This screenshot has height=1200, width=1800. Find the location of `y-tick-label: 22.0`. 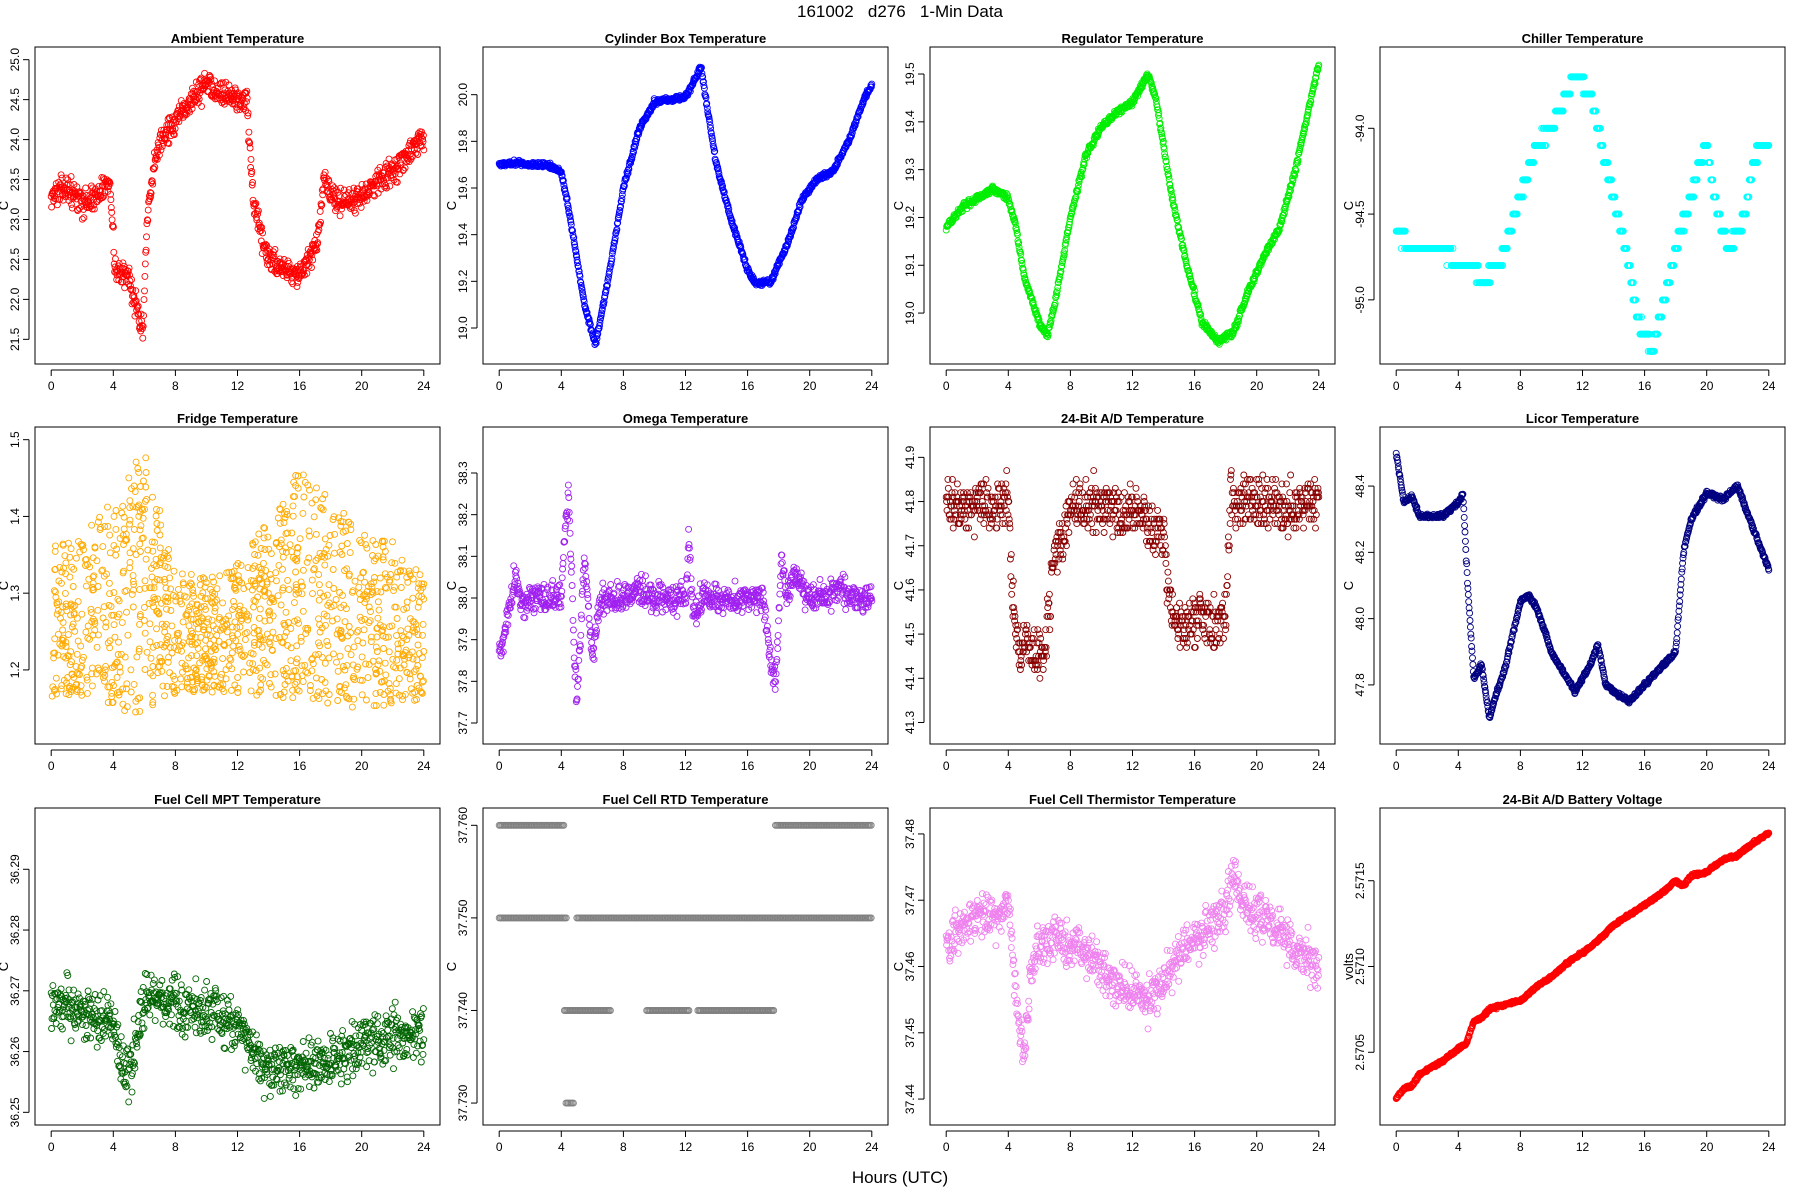

y-tick-label: 22.0 is located at coordinates (15, 299).